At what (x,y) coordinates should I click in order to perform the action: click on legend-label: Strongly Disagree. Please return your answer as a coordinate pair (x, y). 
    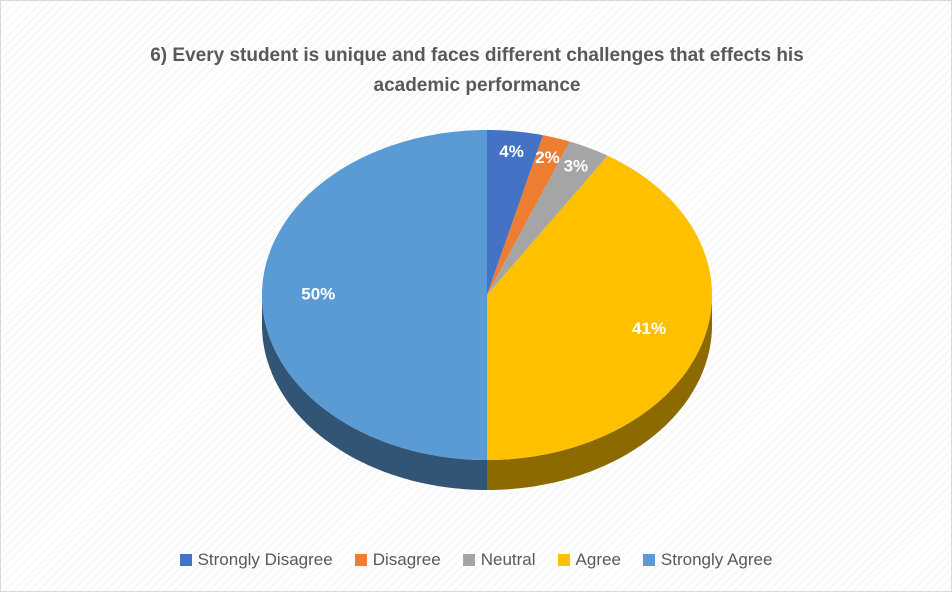
    Looking at the image, I should click on (265, 559).